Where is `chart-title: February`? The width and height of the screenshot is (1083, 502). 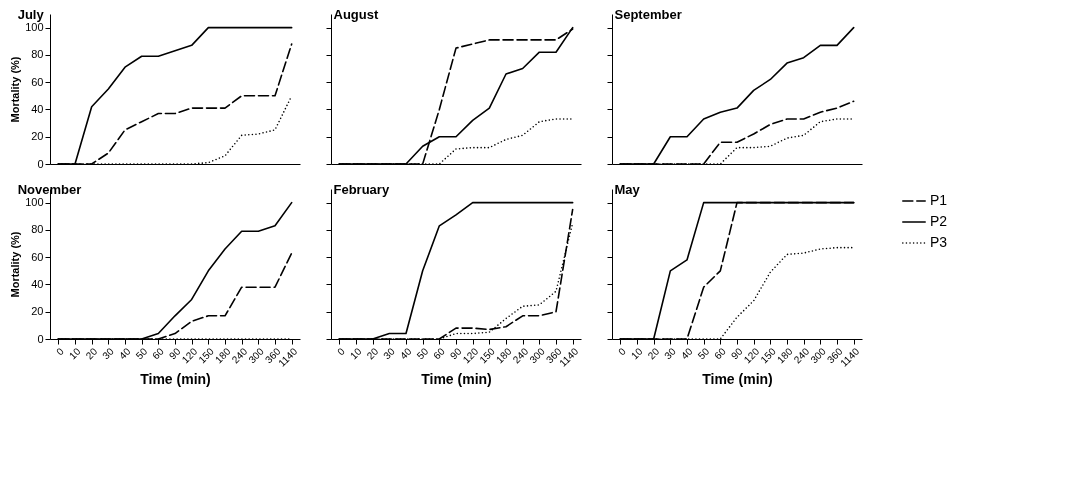 chart-title: February is located at coordinates (361, 189).